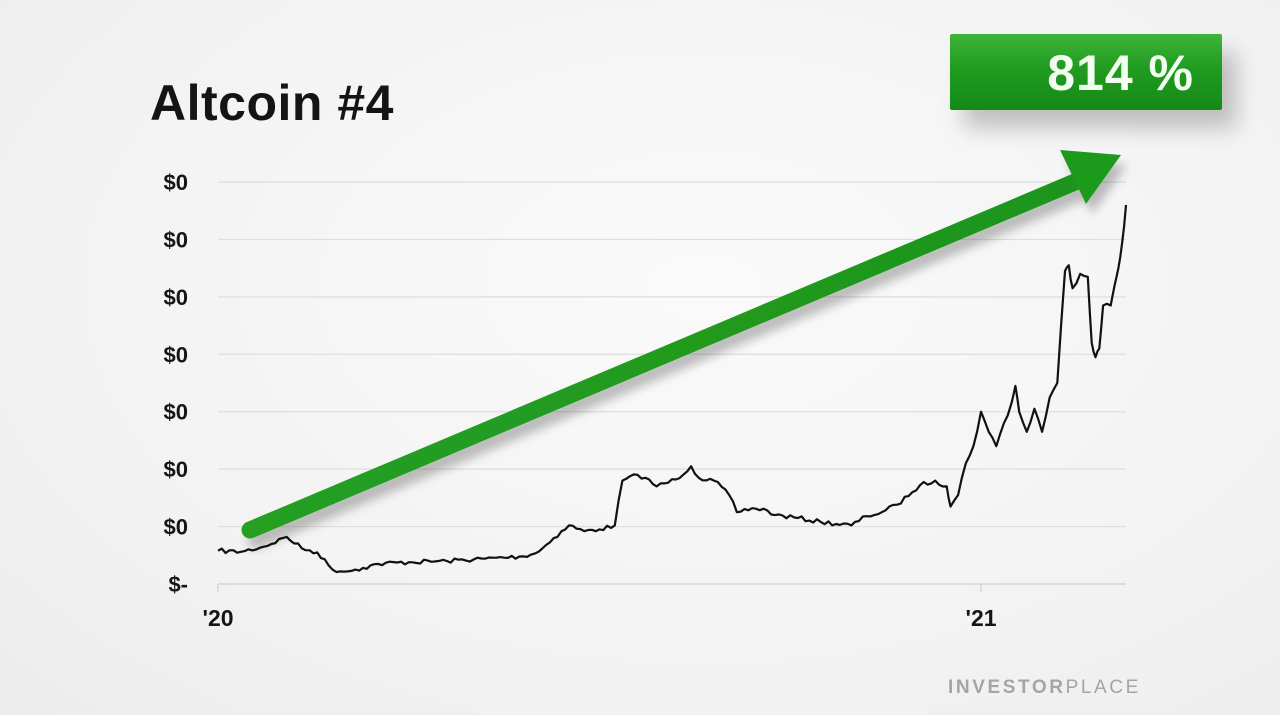 The width and height of the screenshot is (1280, 715). Describe the element at coordinates (178, 584) in the screenshot. I see `y-tick-label: $-` at that location.